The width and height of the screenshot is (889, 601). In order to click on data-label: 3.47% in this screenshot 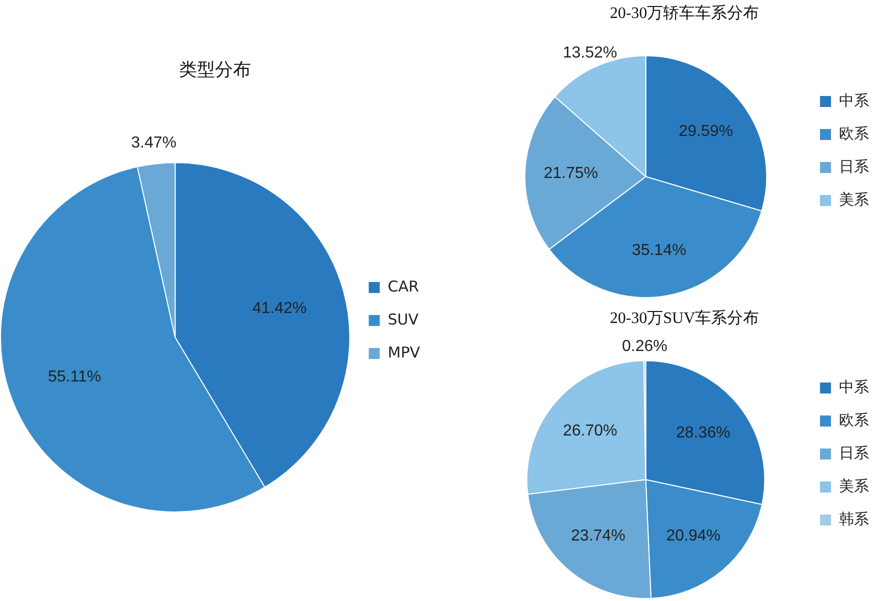, I will do `click(154, 143)`.